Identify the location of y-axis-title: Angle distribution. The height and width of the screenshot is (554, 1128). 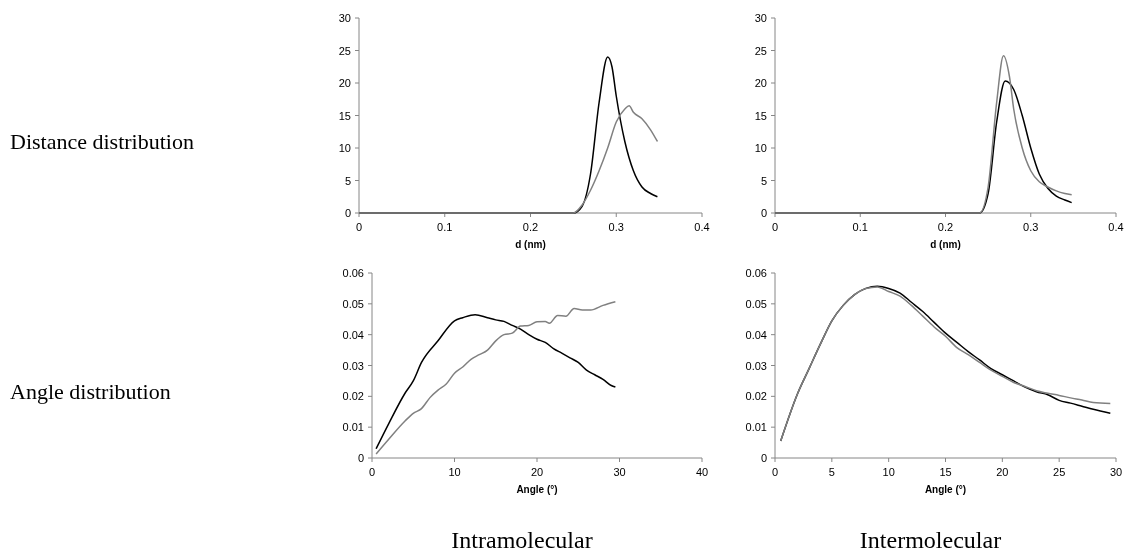
(90, 391).